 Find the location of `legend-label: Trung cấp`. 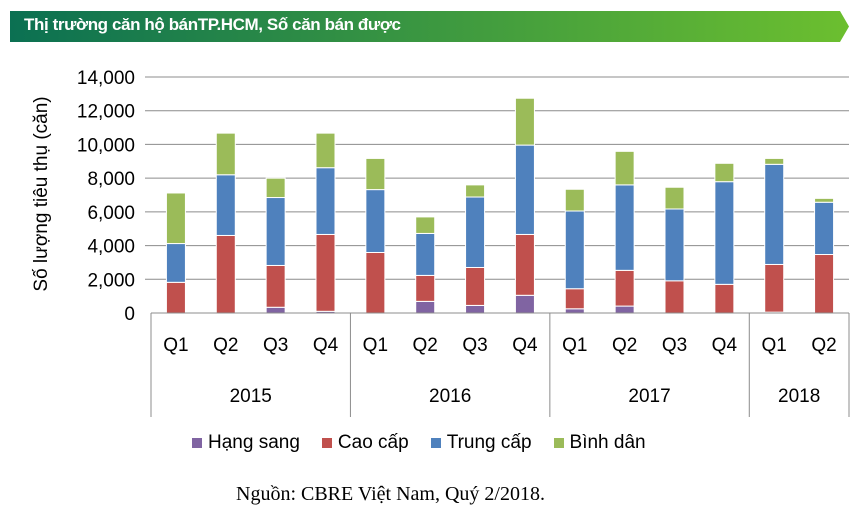

legend-label: Trung cấp is located at coordinates (489, 442).